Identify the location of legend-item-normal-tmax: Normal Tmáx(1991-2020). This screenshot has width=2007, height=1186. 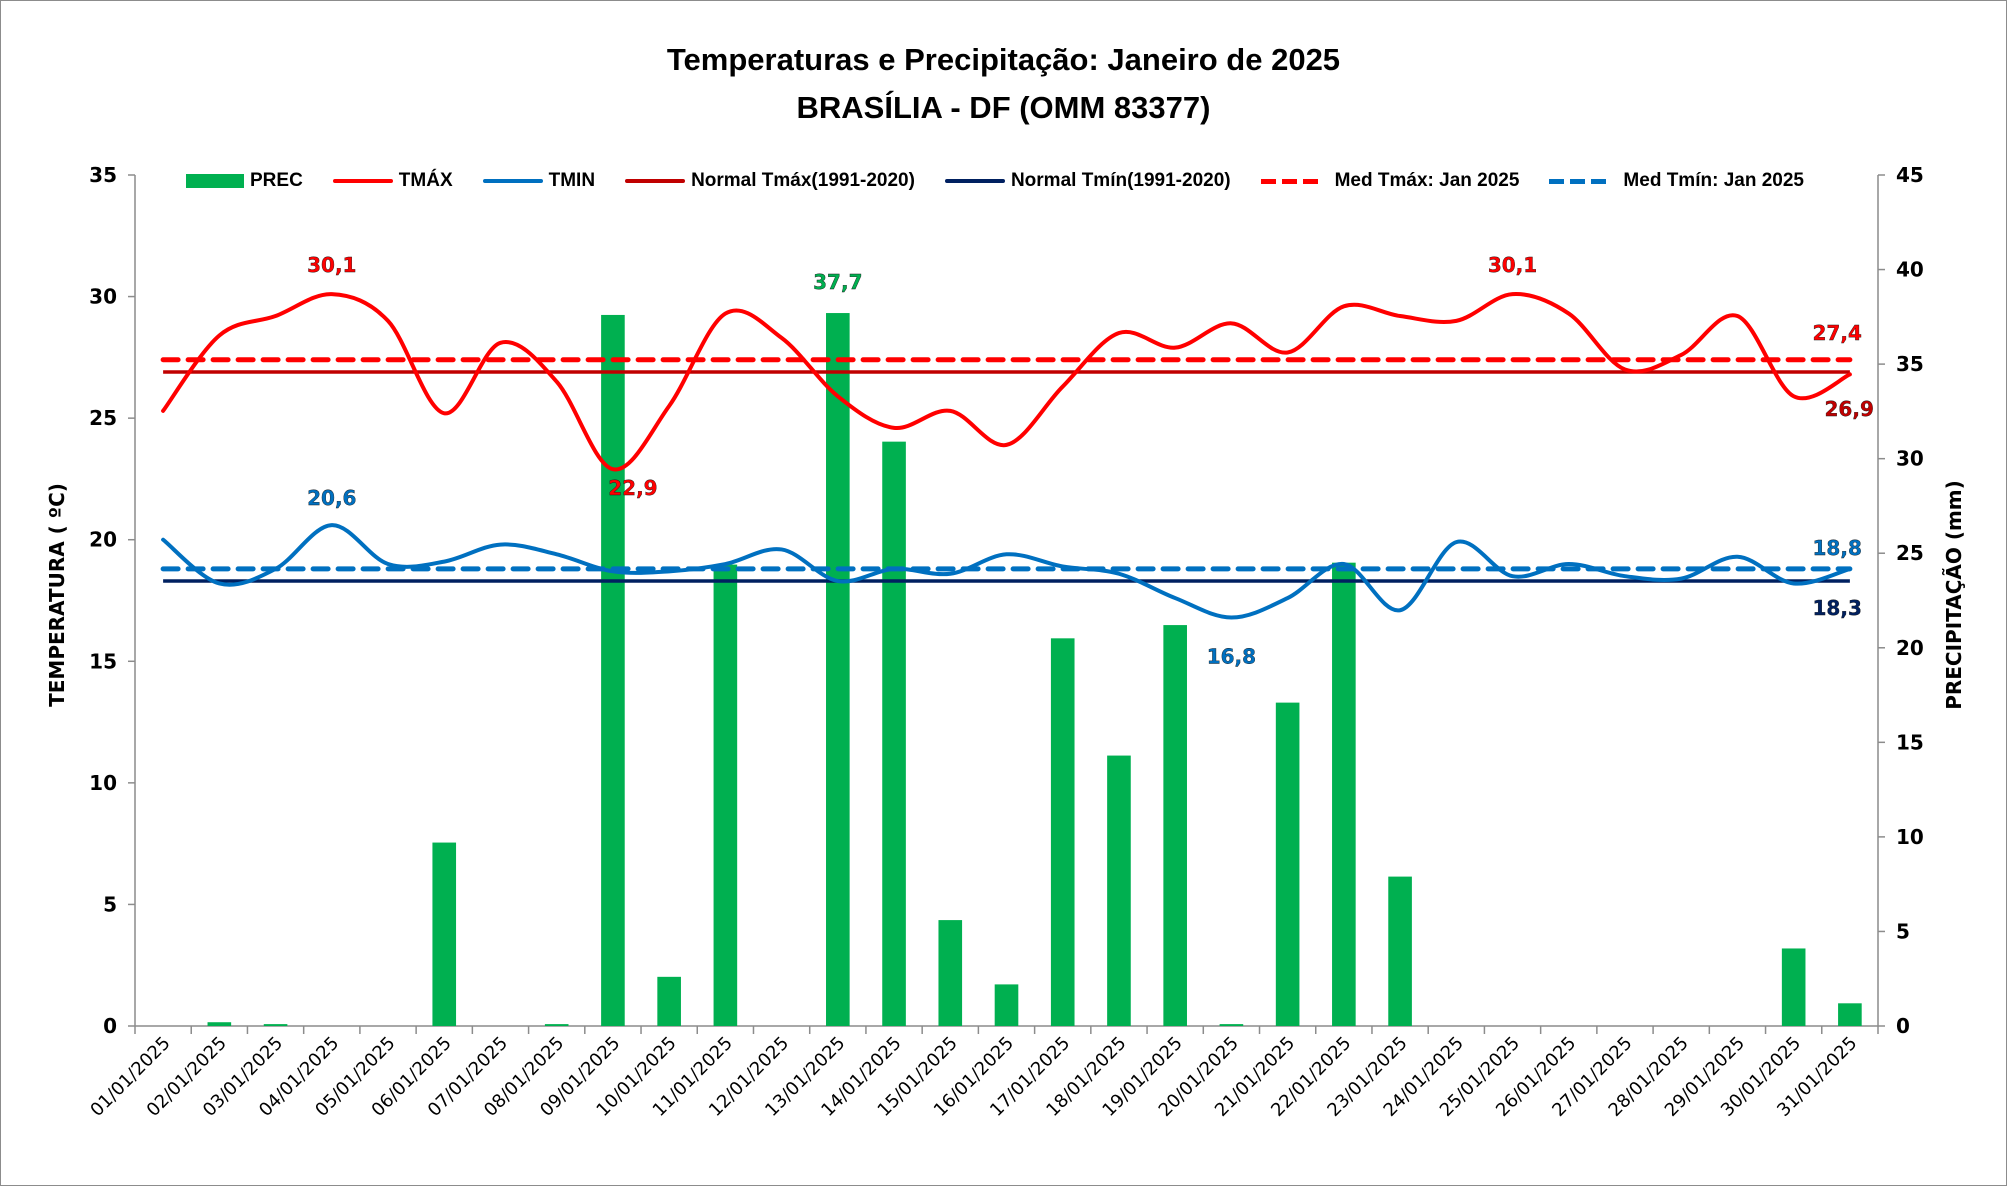
(770, 181).